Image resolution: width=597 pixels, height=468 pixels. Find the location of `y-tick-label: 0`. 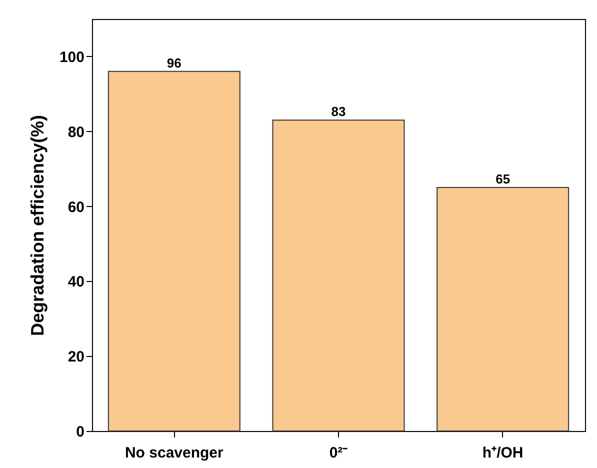

y-tick-label: 0 is located at coordinates (80, 432).